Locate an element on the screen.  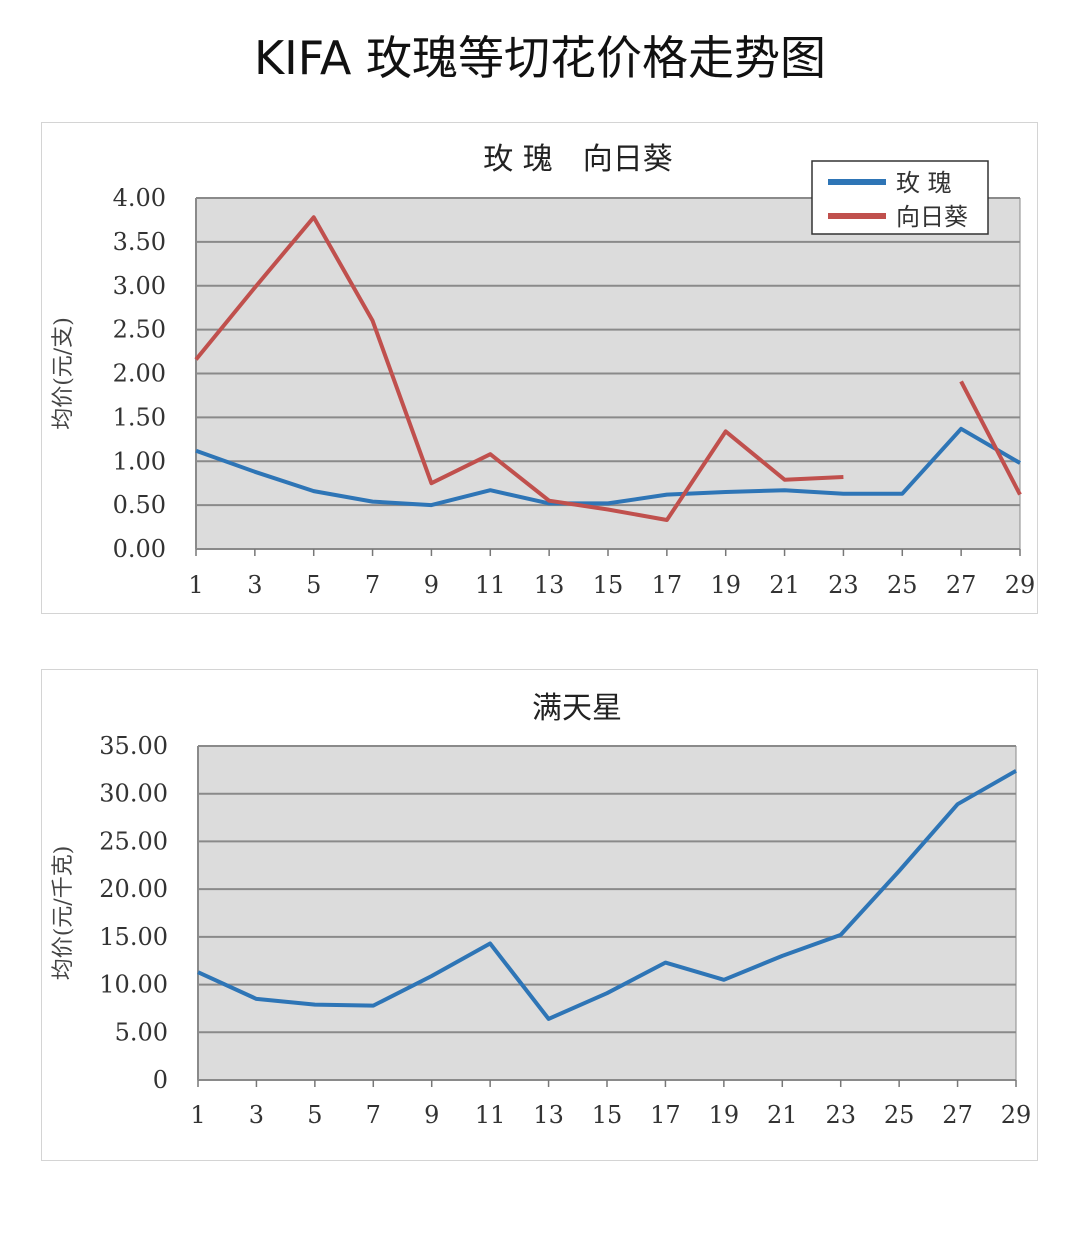
y-tick-label: 30.00 is located at coordinates (133, 794).